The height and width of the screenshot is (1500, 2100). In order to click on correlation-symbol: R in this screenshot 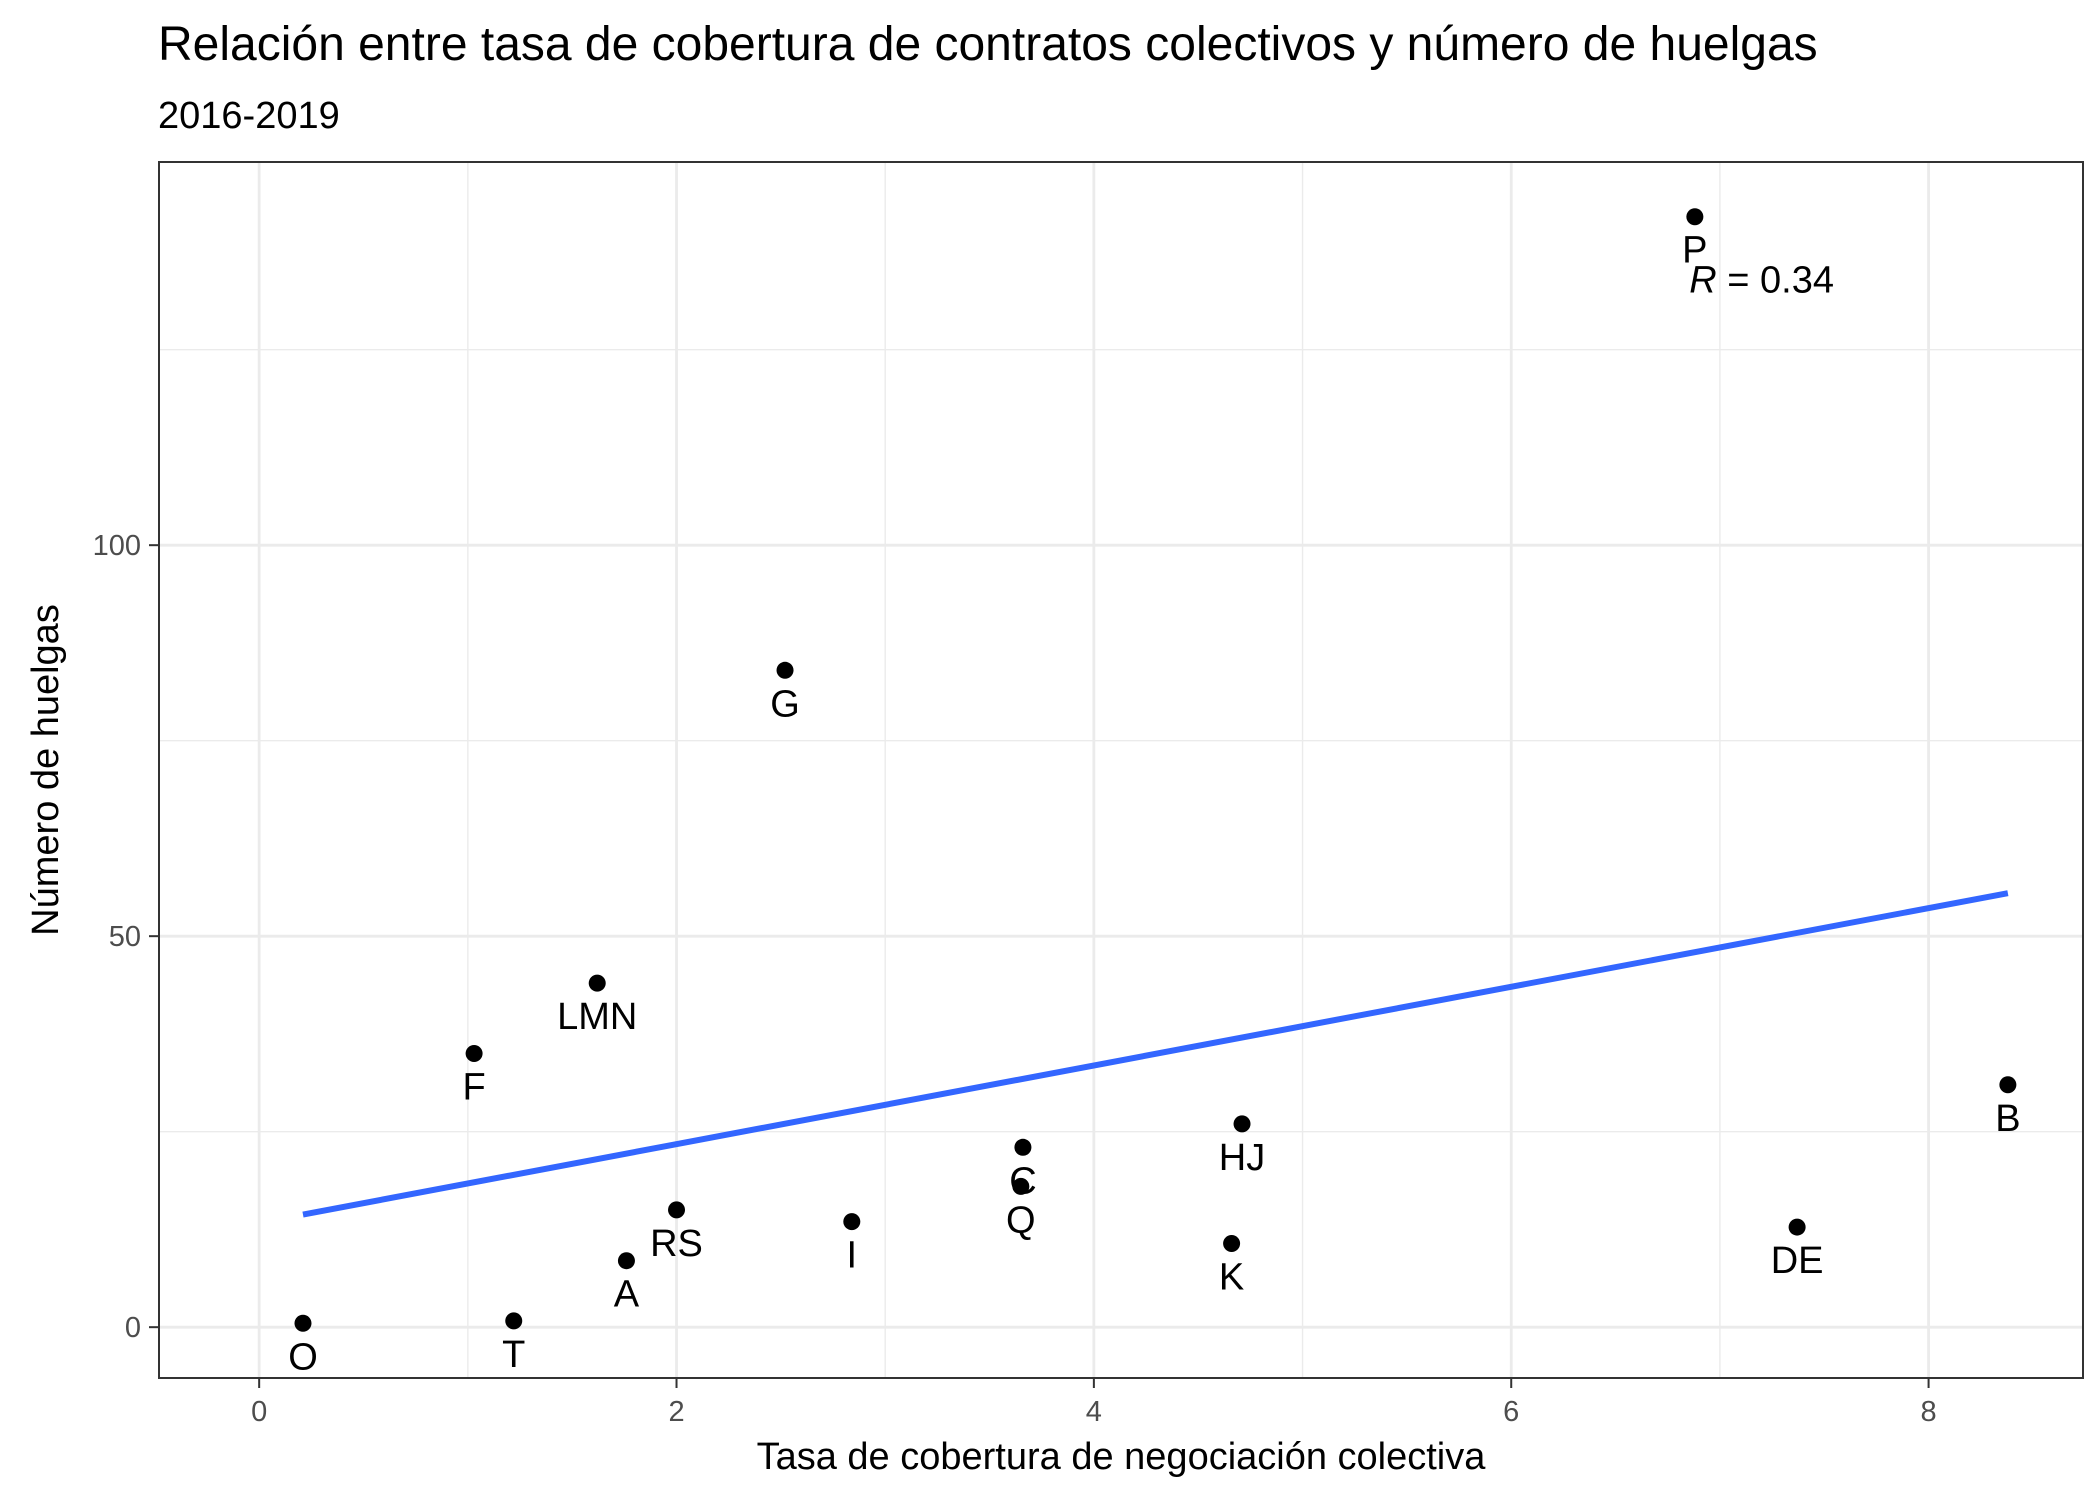, I will do `click(1702, 280)`.